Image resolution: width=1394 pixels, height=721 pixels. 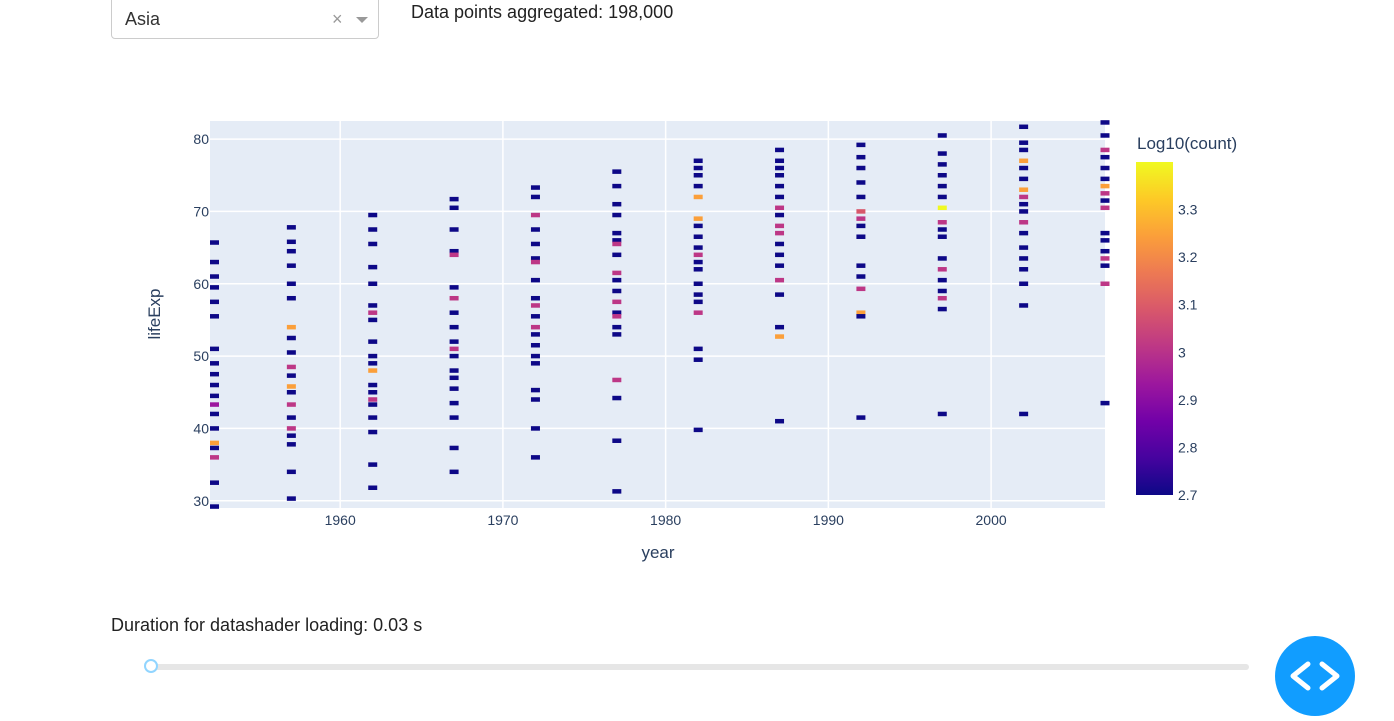 I want to click on y-tick-label: 80, so click(x=201, y=139).